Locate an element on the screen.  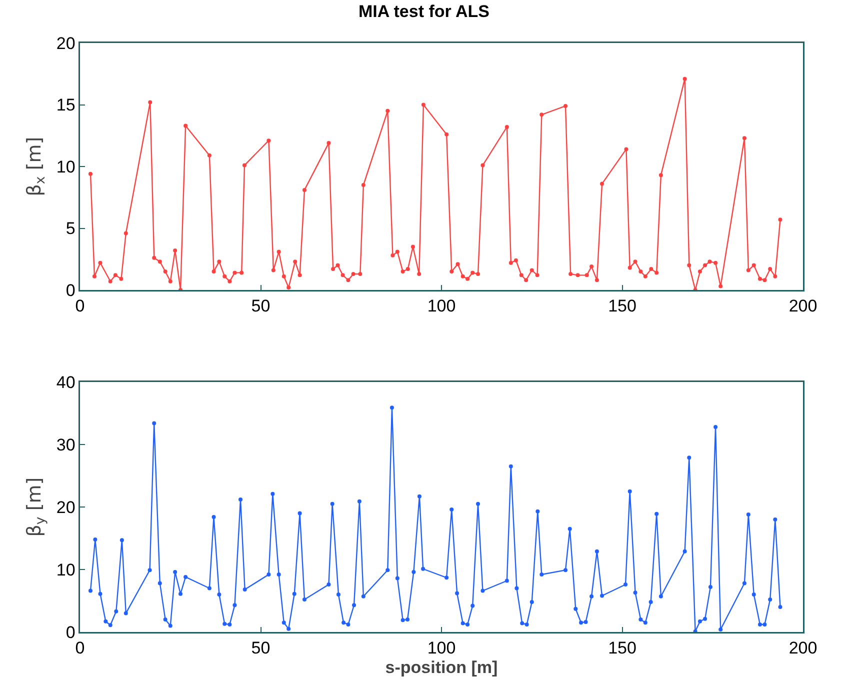
chart-title: MIA test for ALS is located at coordinates (424, 11).